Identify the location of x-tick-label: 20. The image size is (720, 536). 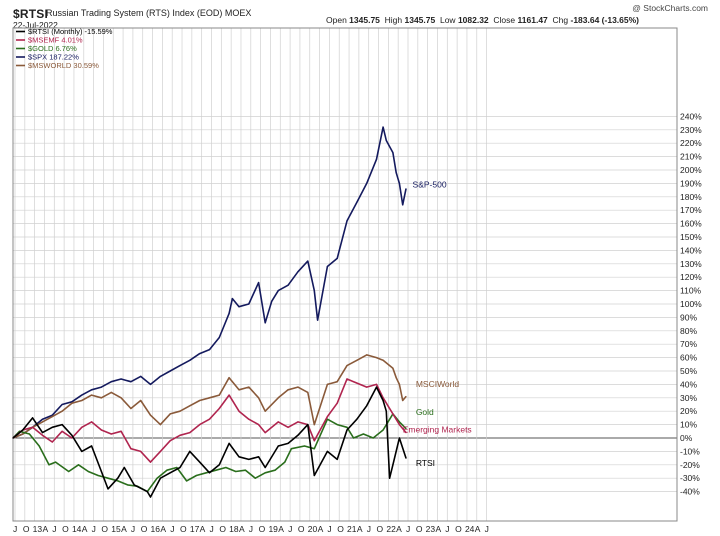
(313, 529).